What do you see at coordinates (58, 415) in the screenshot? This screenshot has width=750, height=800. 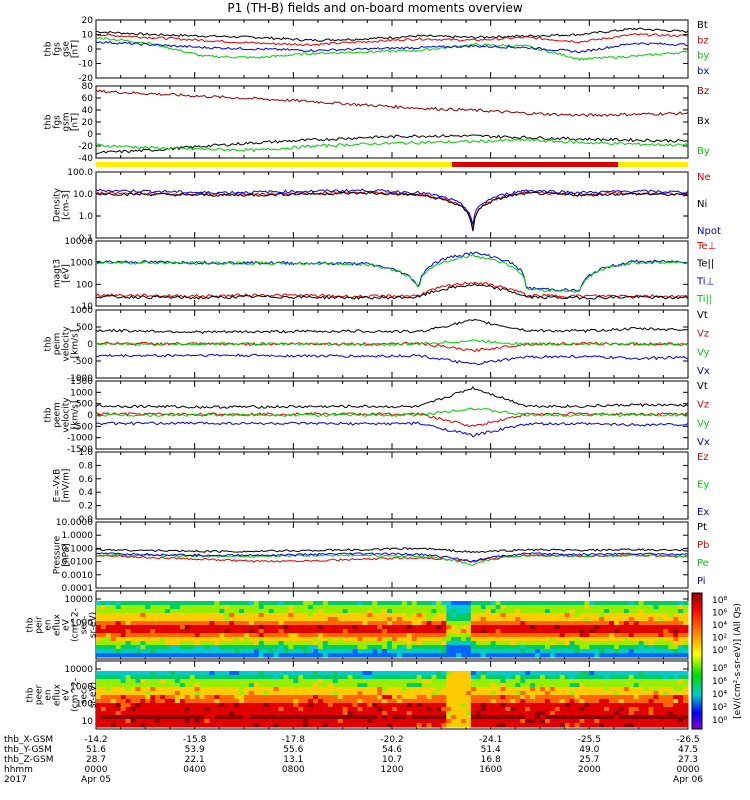 I see `y-axis-label: peem` at bounding box center [58, 415].